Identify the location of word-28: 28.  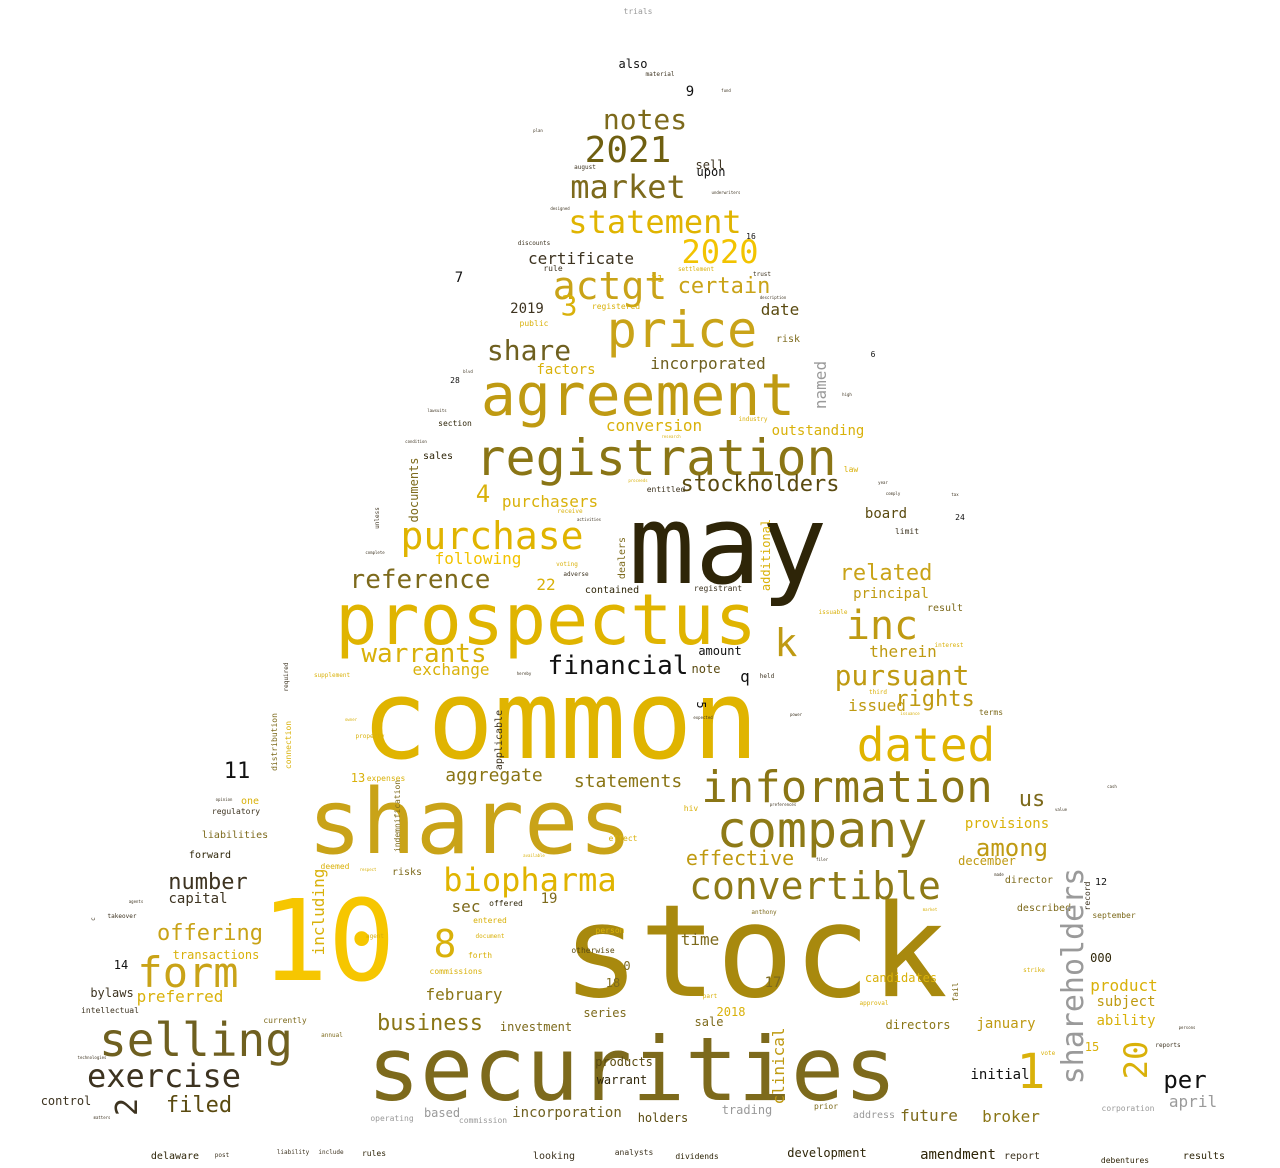
(455, 380).